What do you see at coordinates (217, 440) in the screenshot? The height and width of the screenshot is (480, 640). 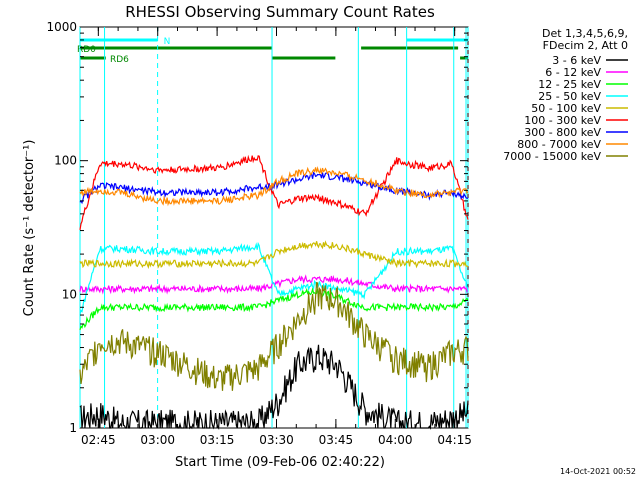 I see `x-tick-label: 03:15` at bounding box center [217, 440].